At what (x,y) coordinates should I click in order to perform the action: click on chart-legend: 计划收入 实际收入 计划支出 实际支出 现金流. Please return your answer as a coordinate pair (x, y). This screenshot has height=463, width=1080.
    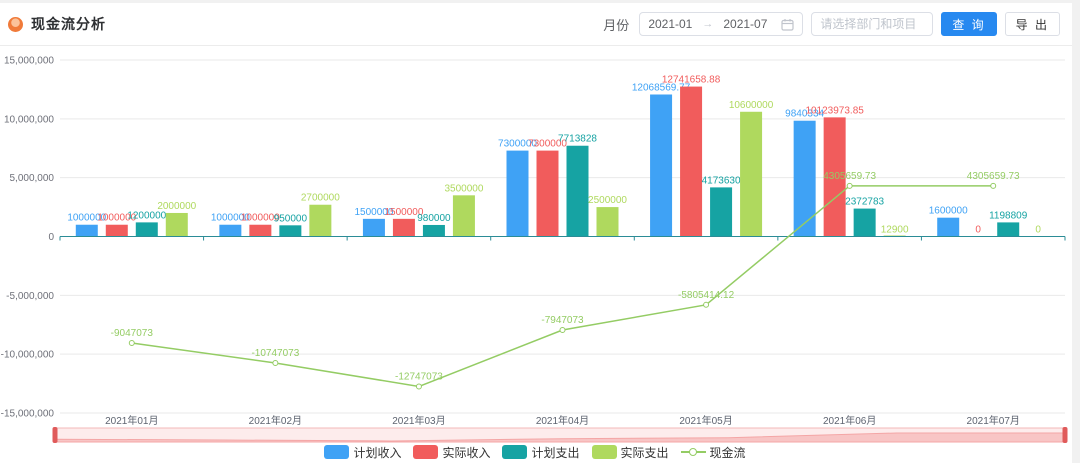
    Looking at the image, I should click on (535, 452).